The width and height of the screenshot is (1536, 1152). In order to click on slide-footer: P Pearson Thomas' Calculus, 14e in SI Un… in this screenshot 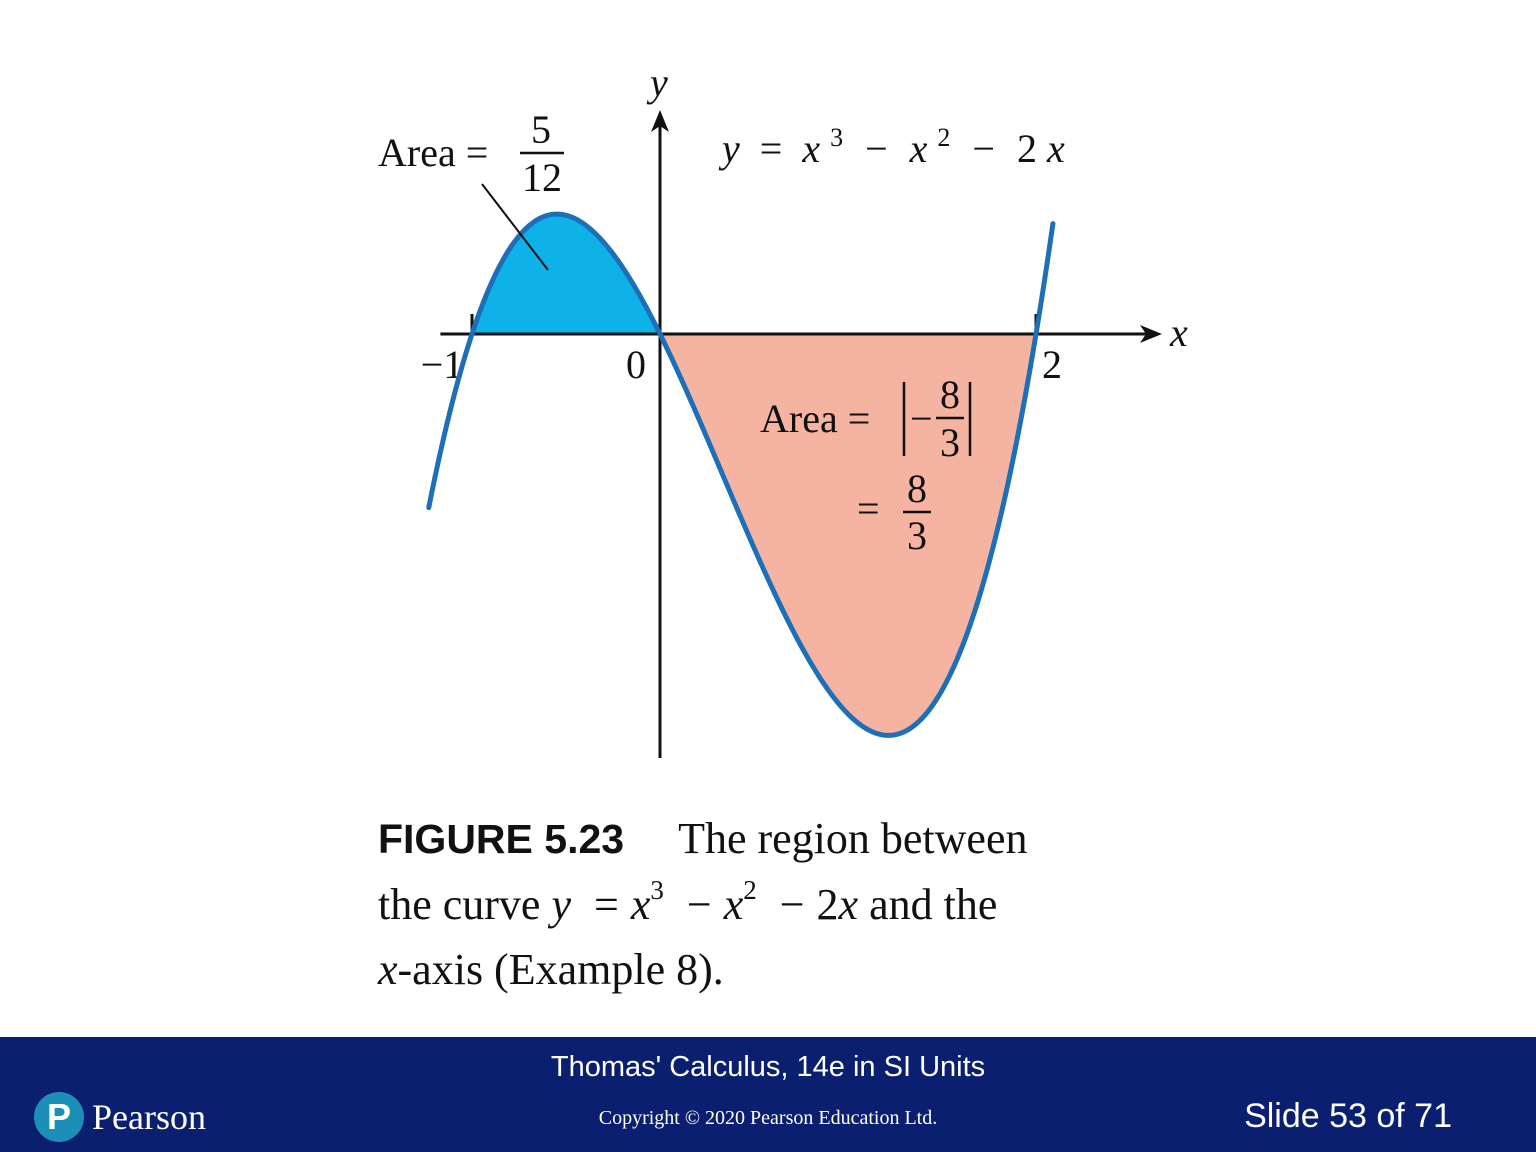, I will do `click(768, 1094)`.